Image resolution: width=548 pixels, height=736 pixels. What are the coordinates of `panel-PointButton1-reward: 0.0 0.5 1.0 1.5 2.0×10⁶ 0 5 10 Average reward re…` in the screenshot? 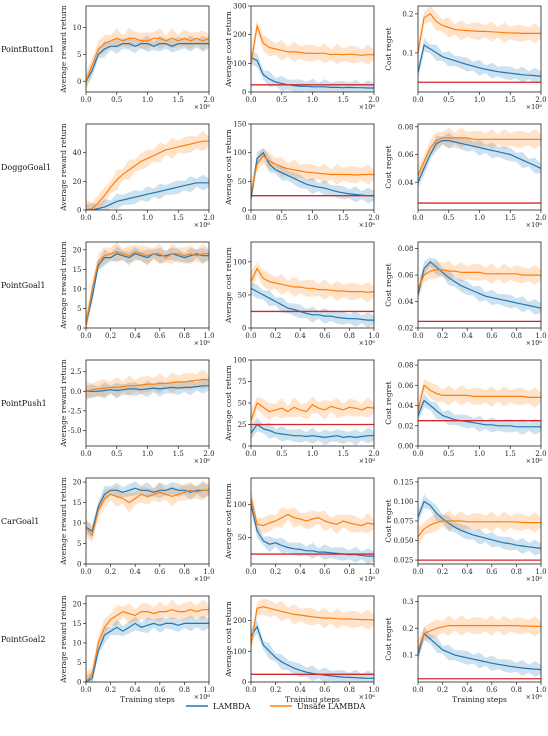 It's located at (108, 58).